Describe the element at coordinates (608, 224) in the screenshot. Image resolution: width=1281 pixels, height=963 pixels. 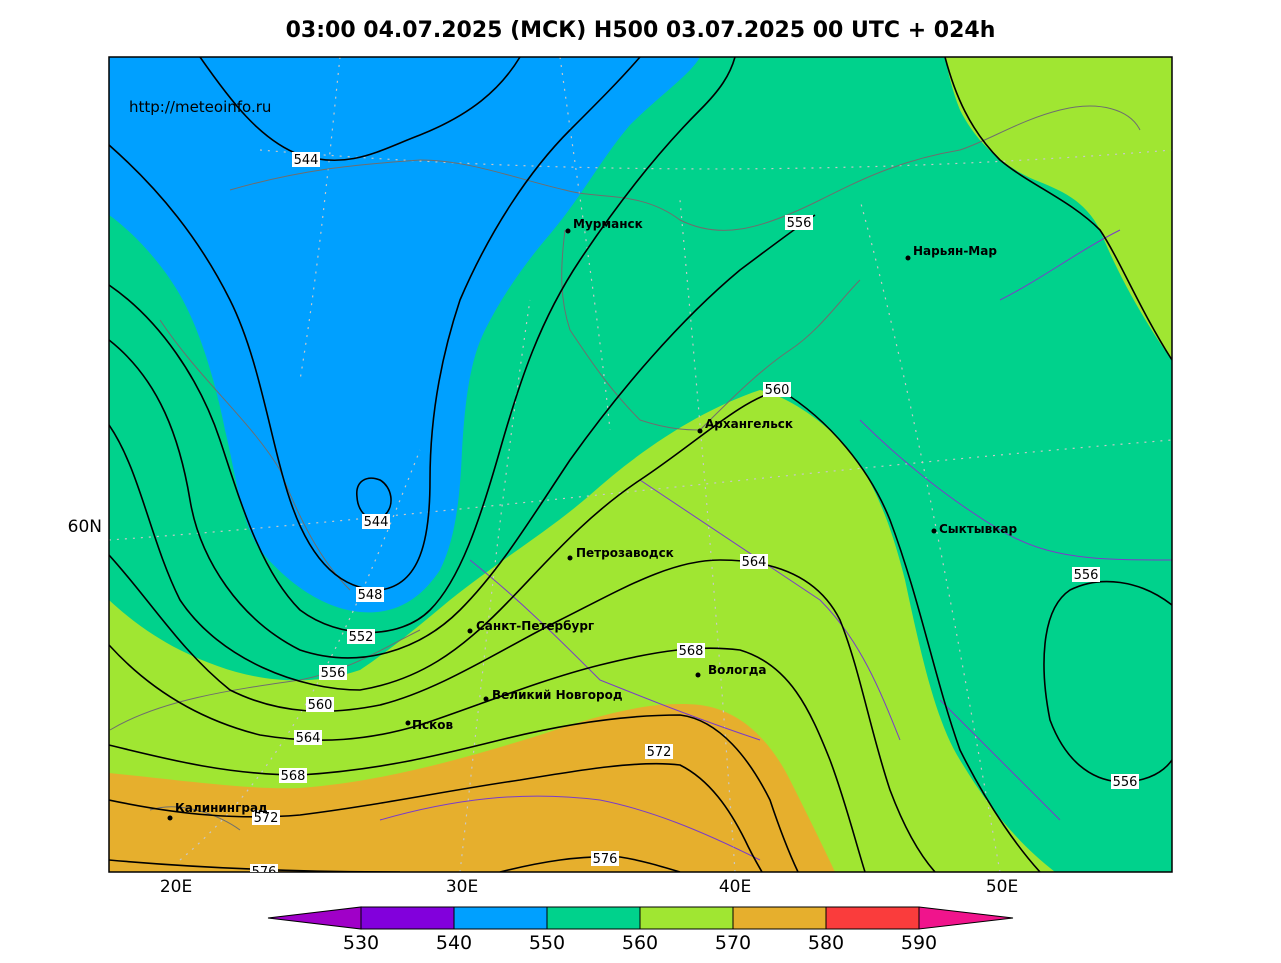
I see `svg-text: Мурманск` at that location.